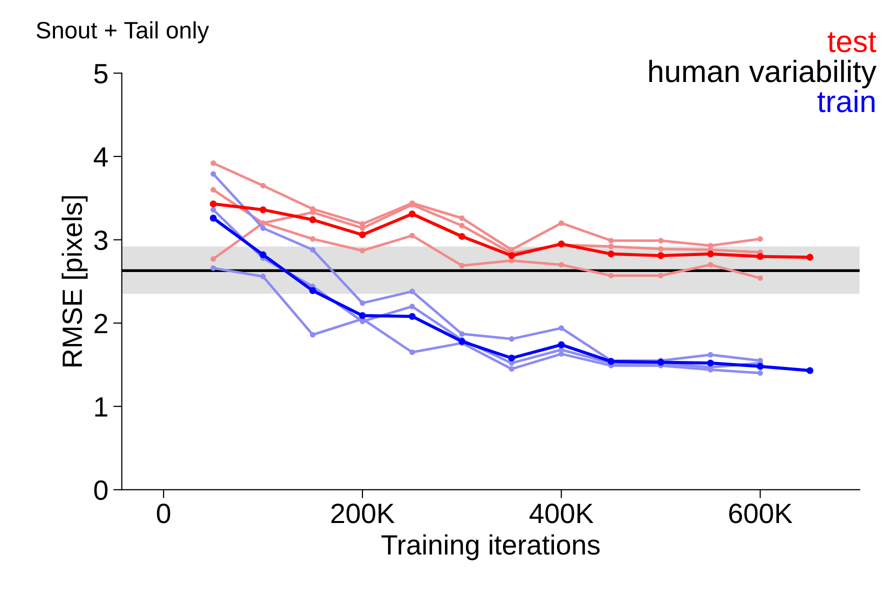 The image size is (889, 590). Describe the element at coordinates (762, 74) in the screenshot. I see `ref-line-label: human variability` at that location.